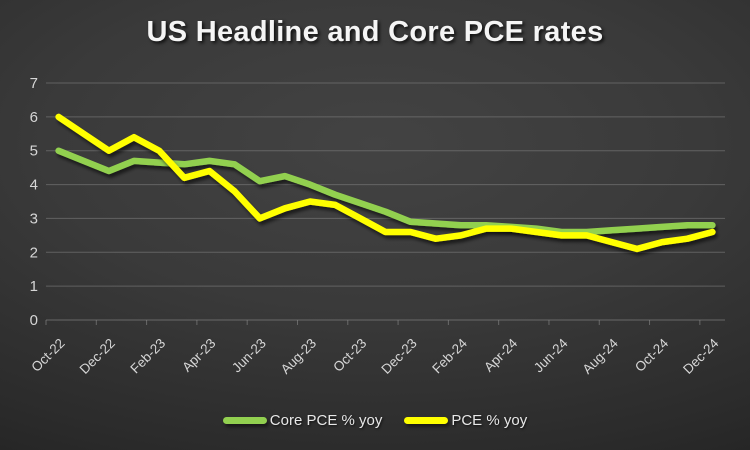  What do you see at coordinates (147, 356) in the screenshot?
I see `x-axis-tick-label: Feb-23` at bounding box center [147, 356].